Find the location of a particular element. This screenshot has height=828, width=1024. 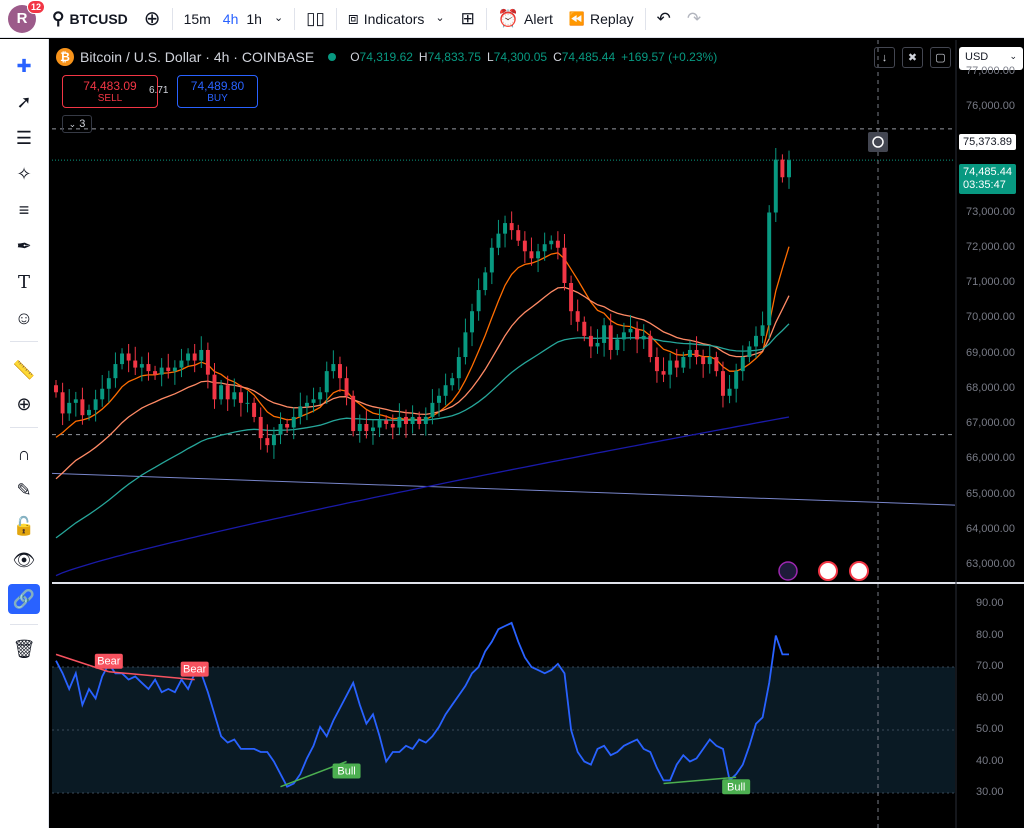

price-axis-tick: 76,000.00 is located at coordinates (990, 105).